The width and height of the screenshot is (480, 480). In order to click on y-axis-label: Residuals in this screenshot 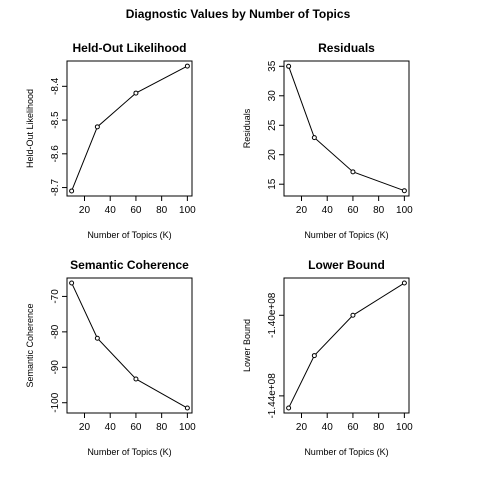, I will do `click(247, 128)`.